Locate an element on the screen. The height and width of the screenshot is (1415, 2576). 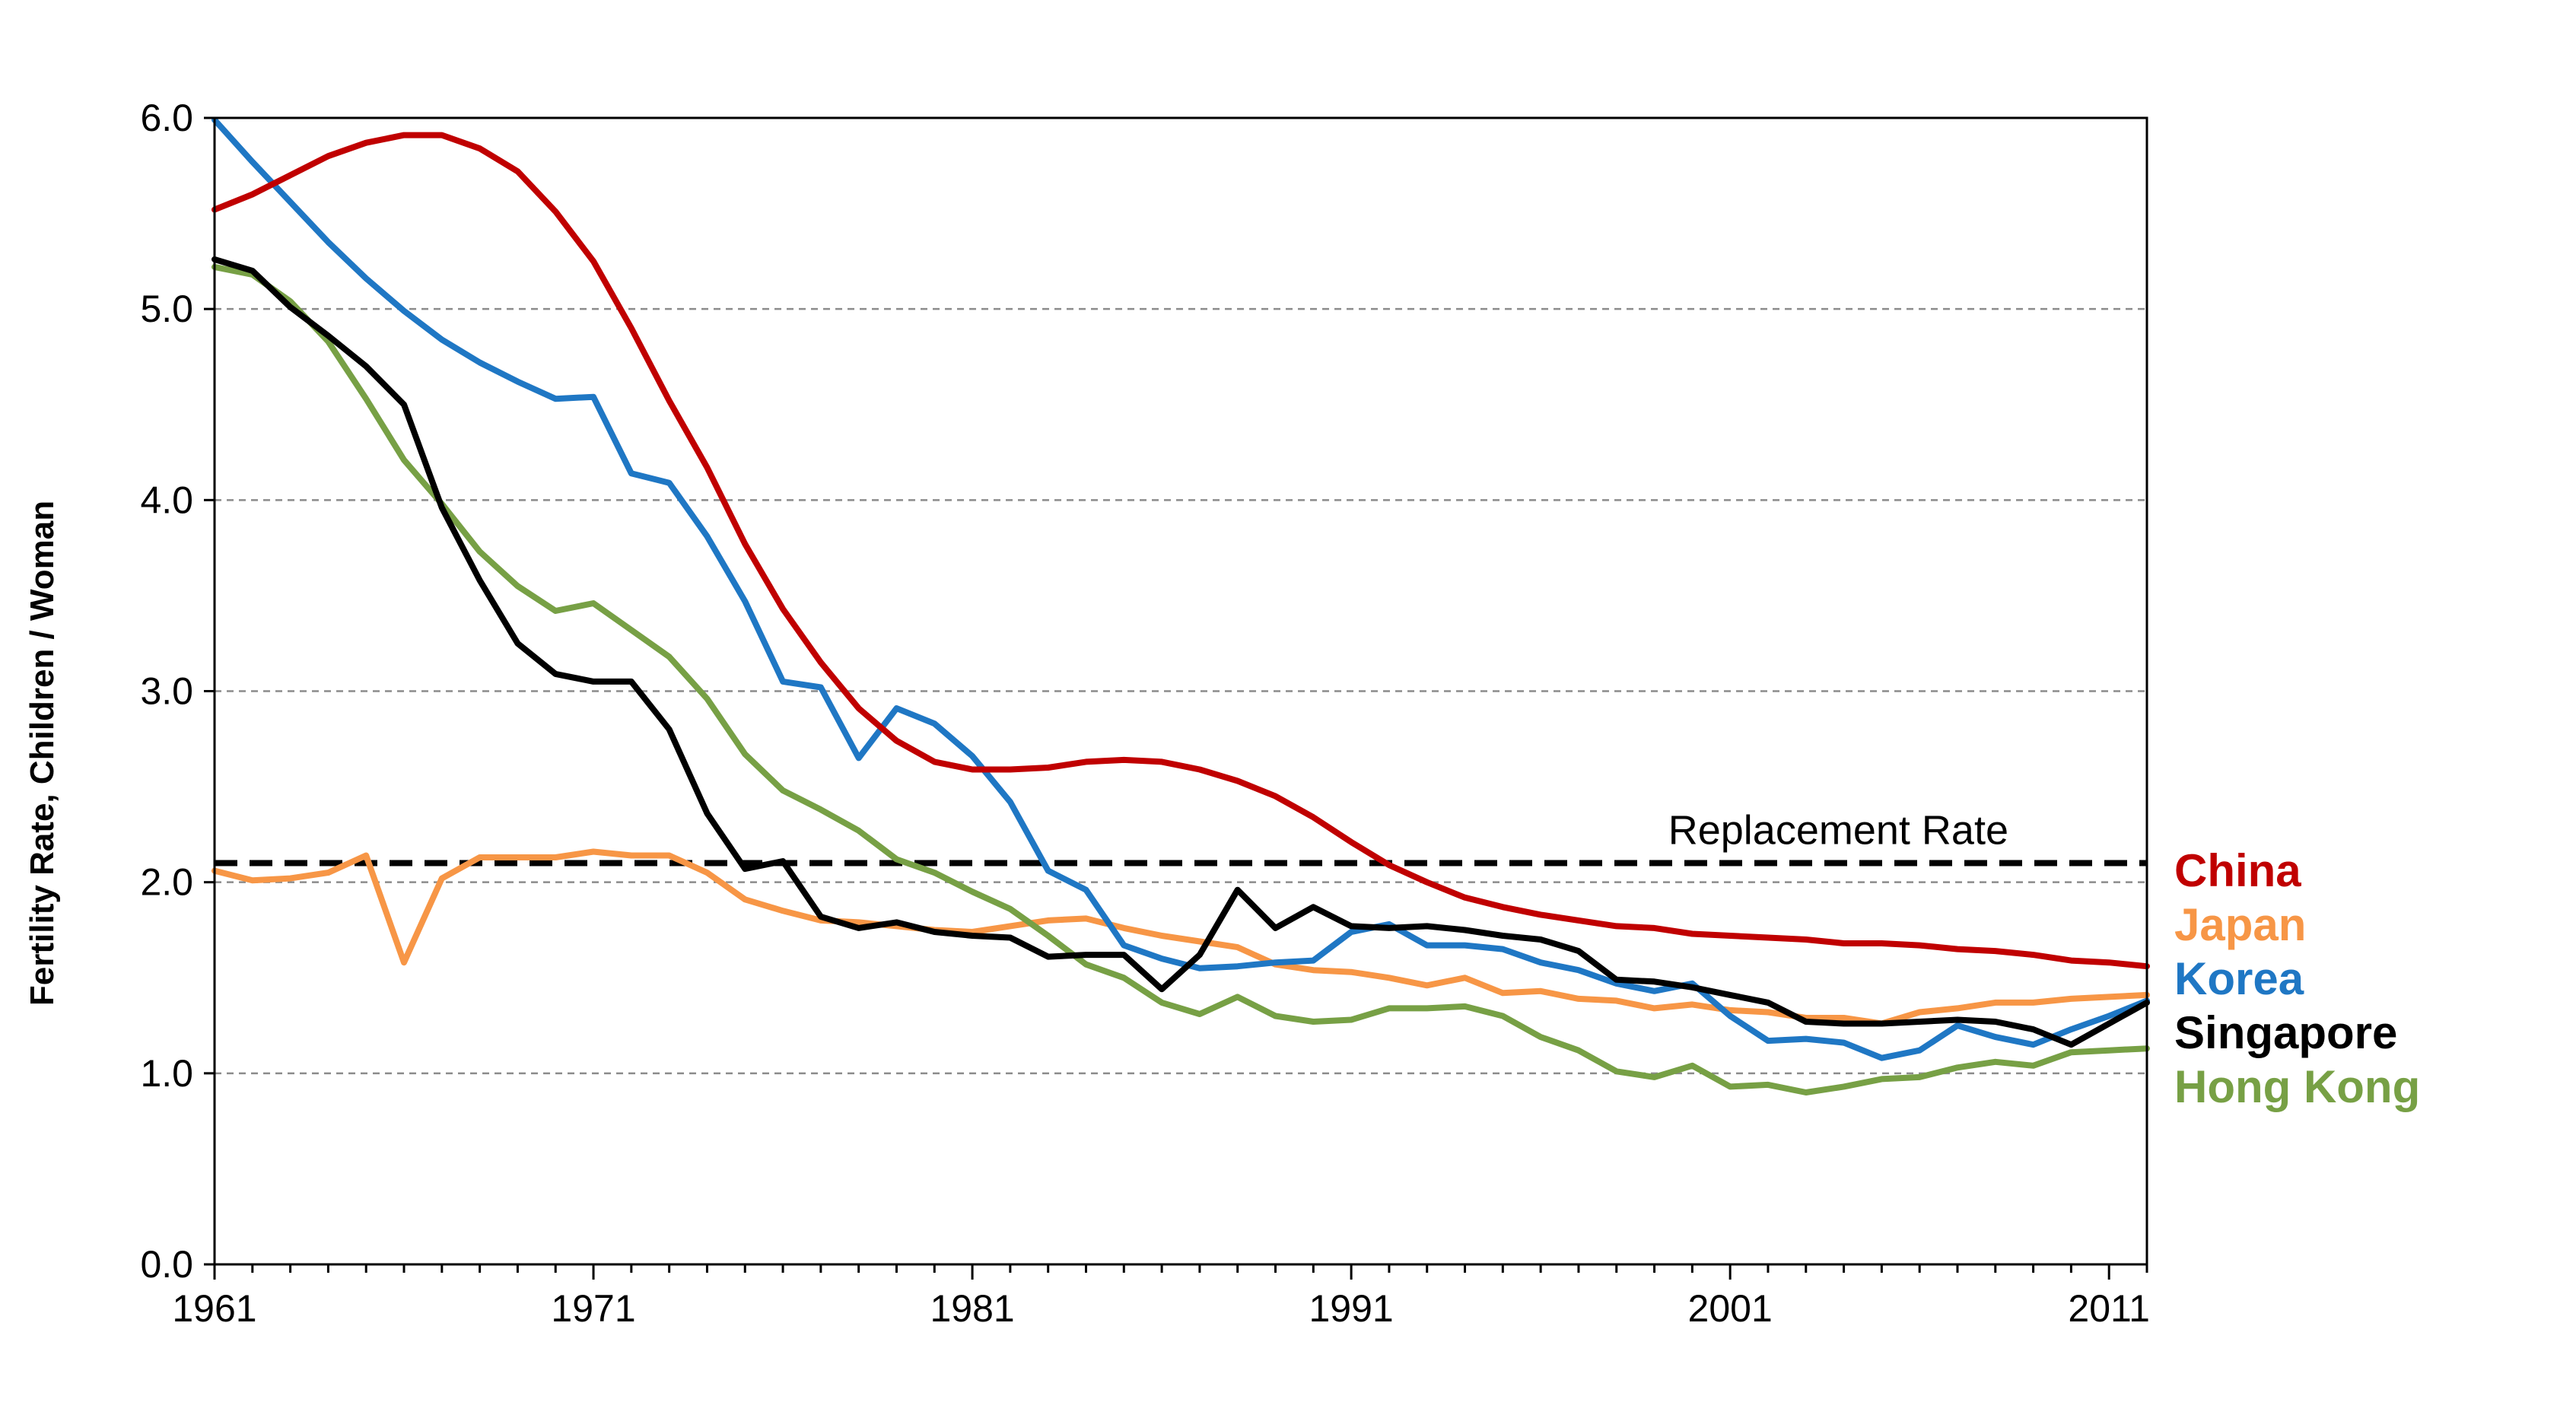
y-tick-label: 6.0 is located at coordinates (166, 118).